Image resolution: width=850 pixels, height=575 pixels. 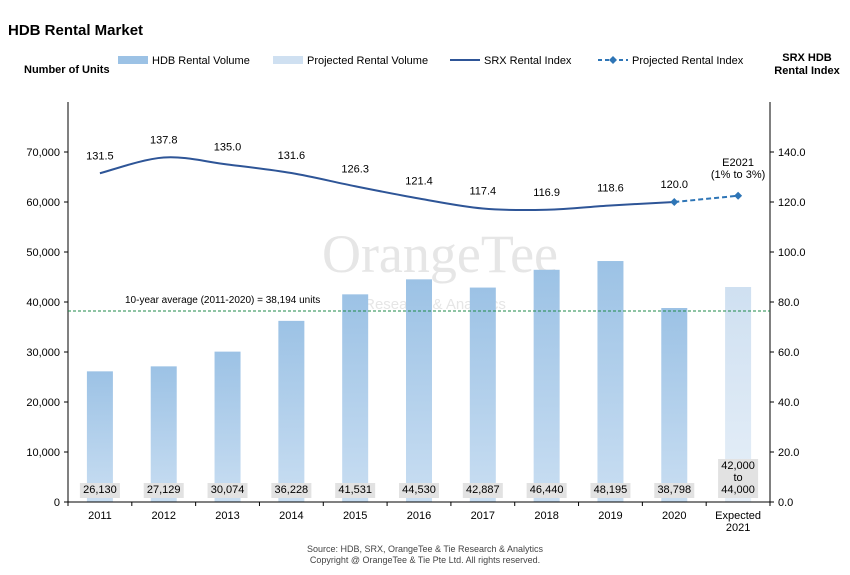 What do you see at coordinates (43, 453) in the screenshot?
I see `left-tick-label: 10,000` at bounding box center [43, 453].